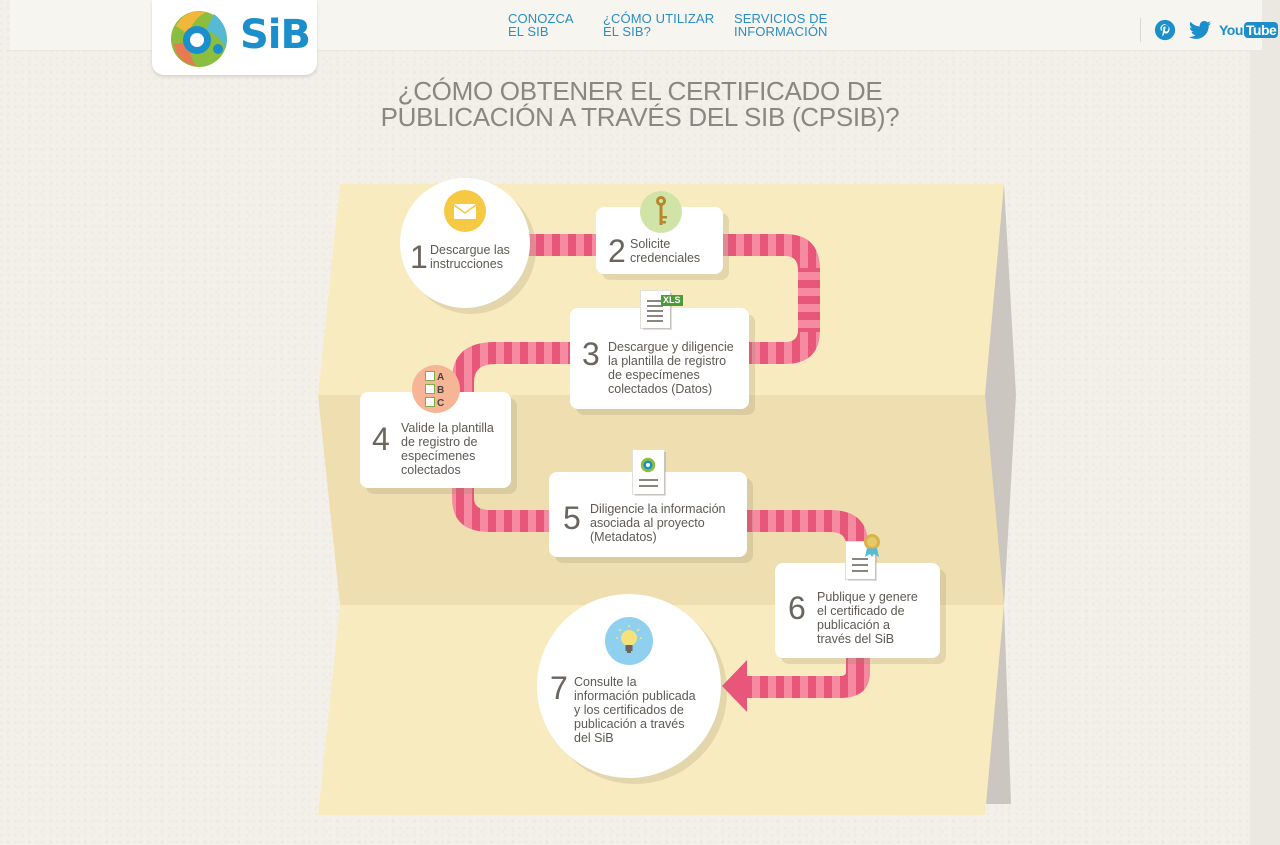  Describe the element at coordinates (199, 39) in the screenshot. I see `sib-logo-icon` at that location.